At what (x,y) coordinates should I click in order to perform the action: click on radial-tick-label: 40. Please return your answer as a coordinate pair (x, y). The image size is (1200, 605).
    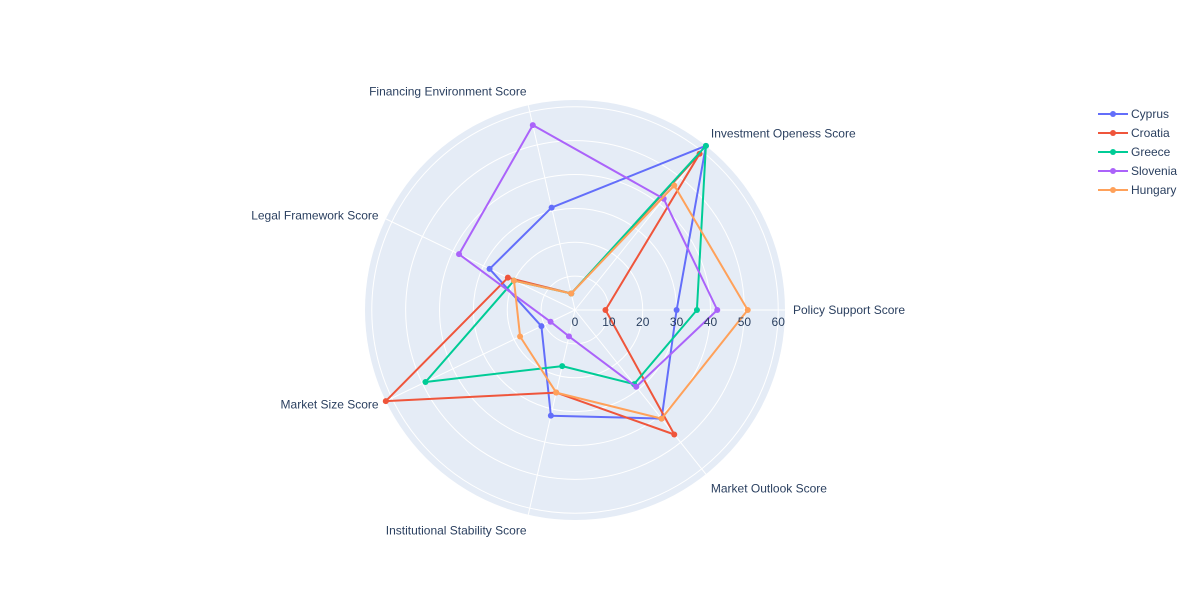
    Looking at the image, I should click on (711, 322).